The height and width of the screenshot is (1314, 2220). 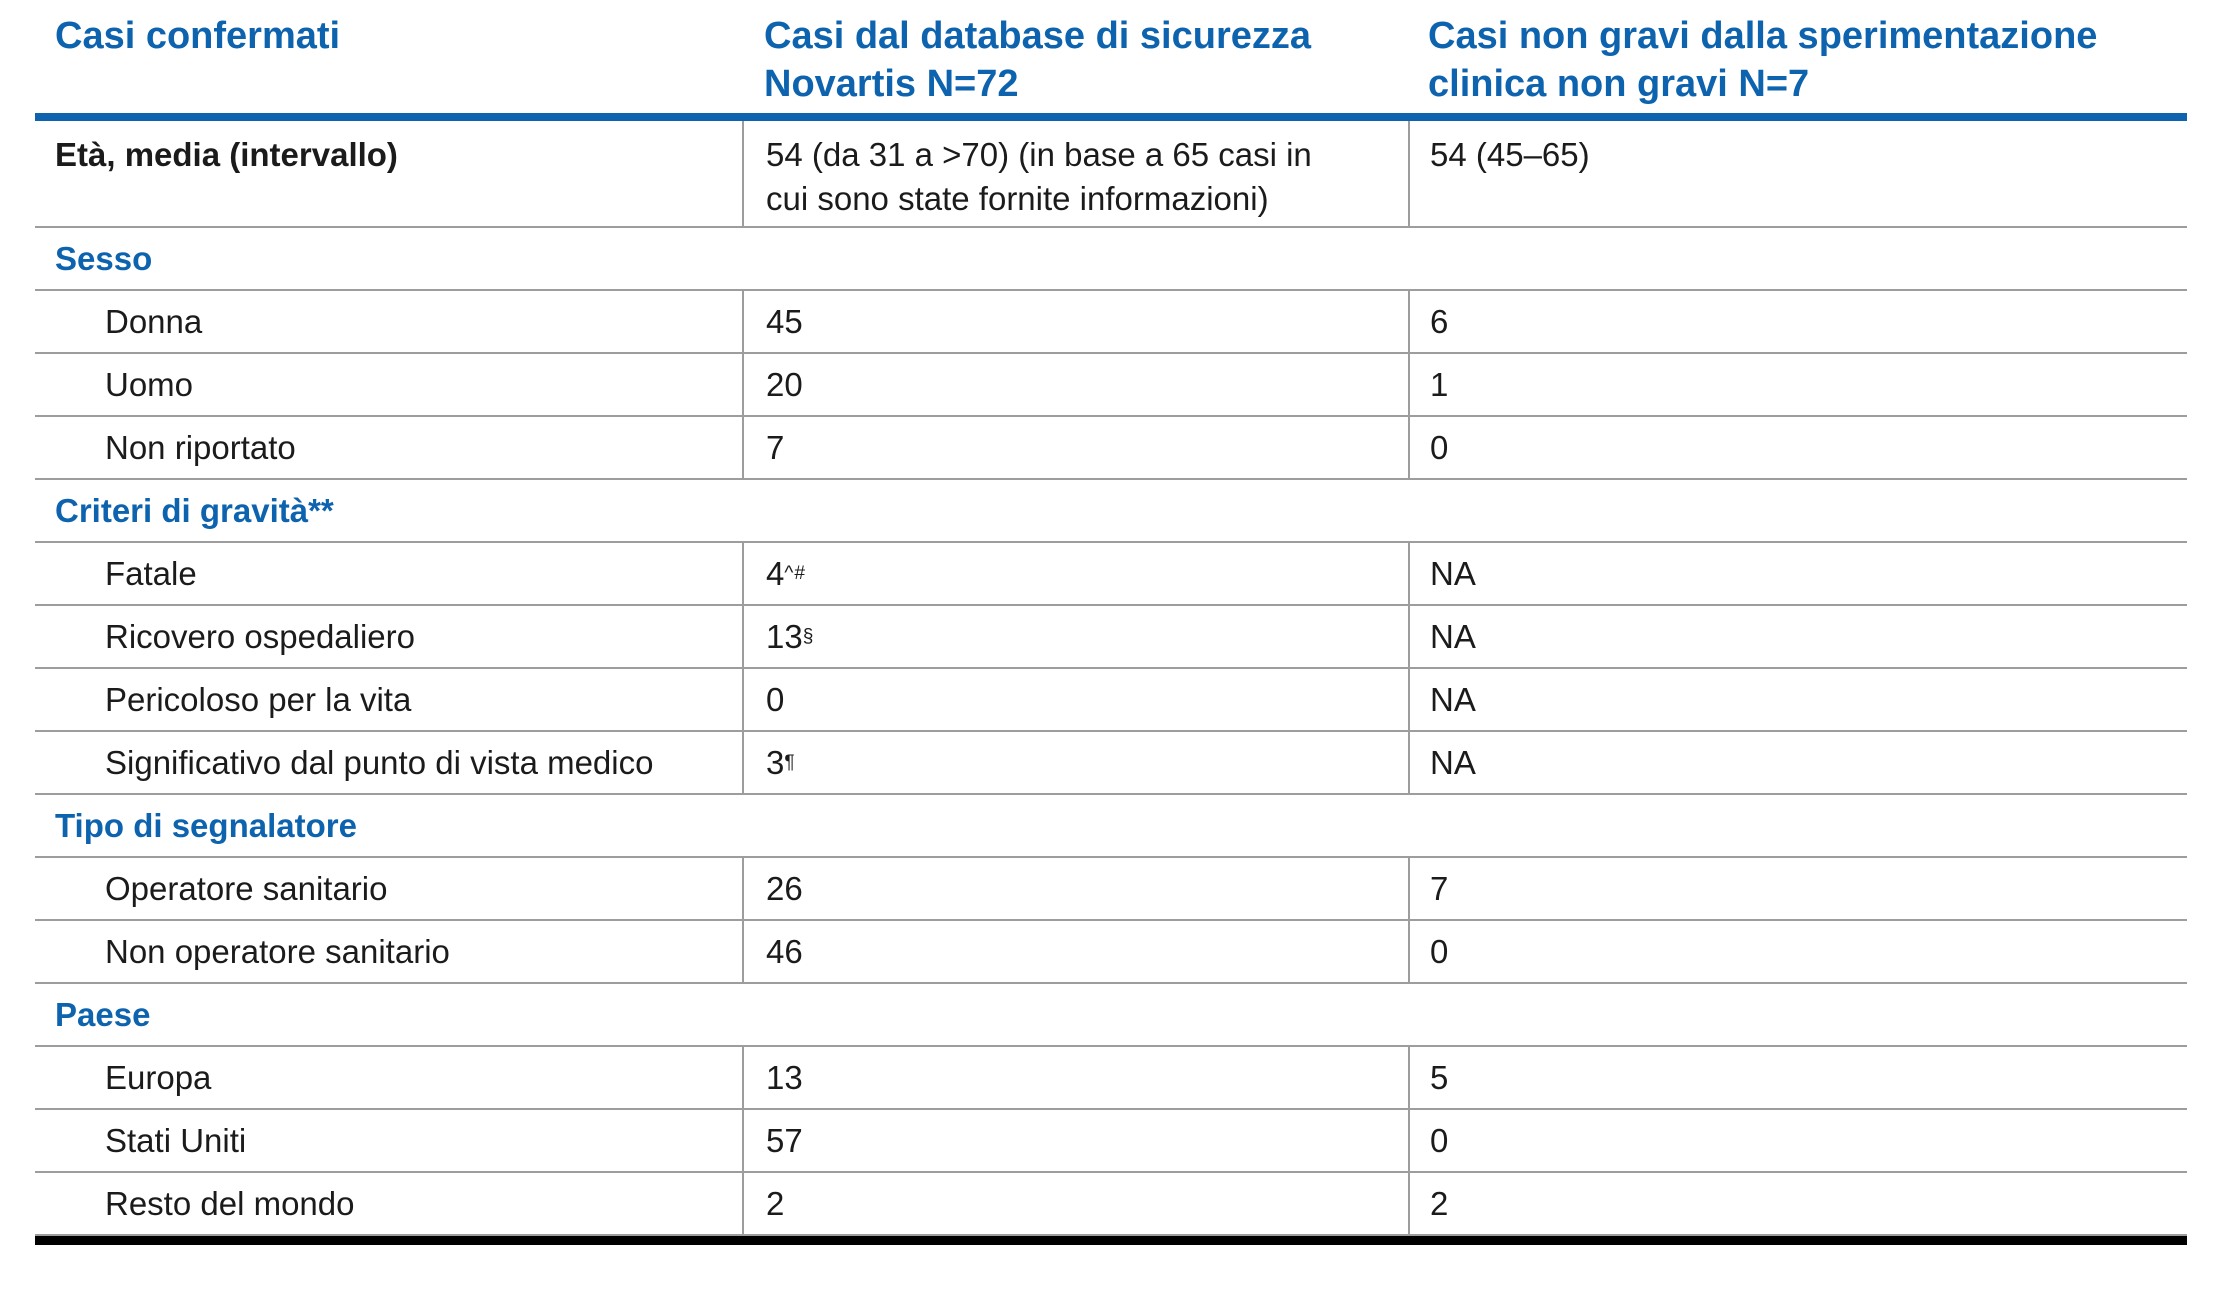 I want to click on clinical-trial-cell: 5, so click(x=1797, y=1077).